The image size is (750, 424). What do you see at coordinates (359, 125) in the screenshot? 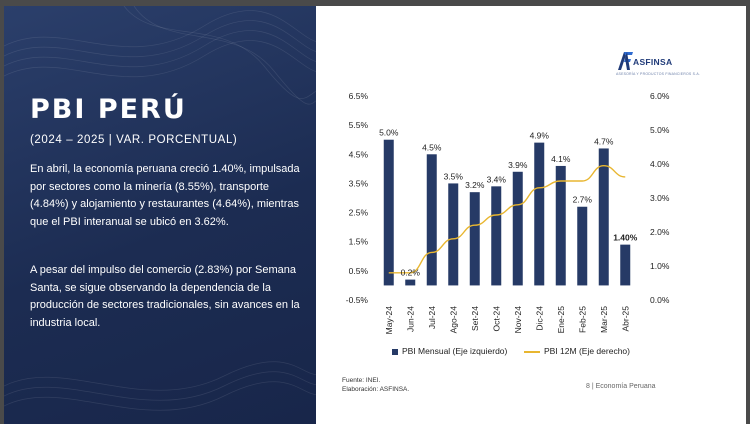
I see `y-left-tick-label: 5.5%` at bounding box center [359, 125].